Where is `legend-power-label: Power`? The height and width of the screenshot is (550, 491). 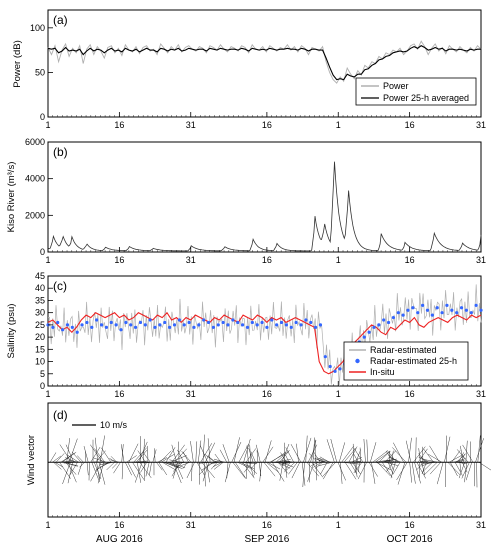
legend-power-label: Power is located at coordinates (396, 86).